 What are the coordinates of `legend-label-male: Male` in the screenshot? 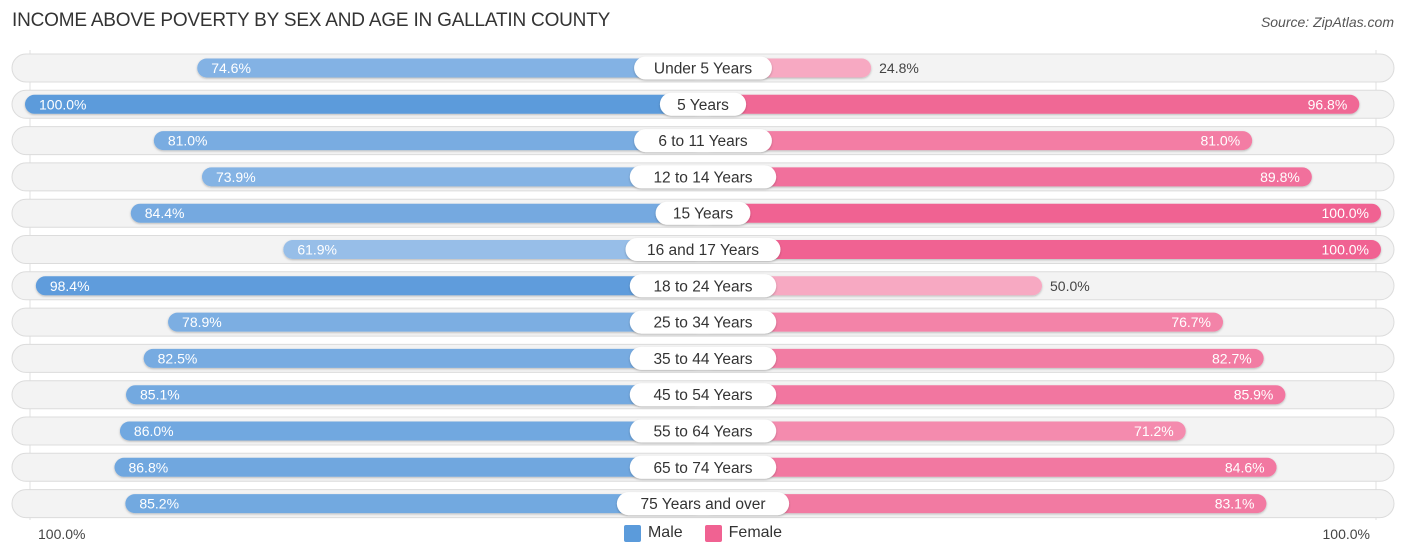 It's located at (665, 532).